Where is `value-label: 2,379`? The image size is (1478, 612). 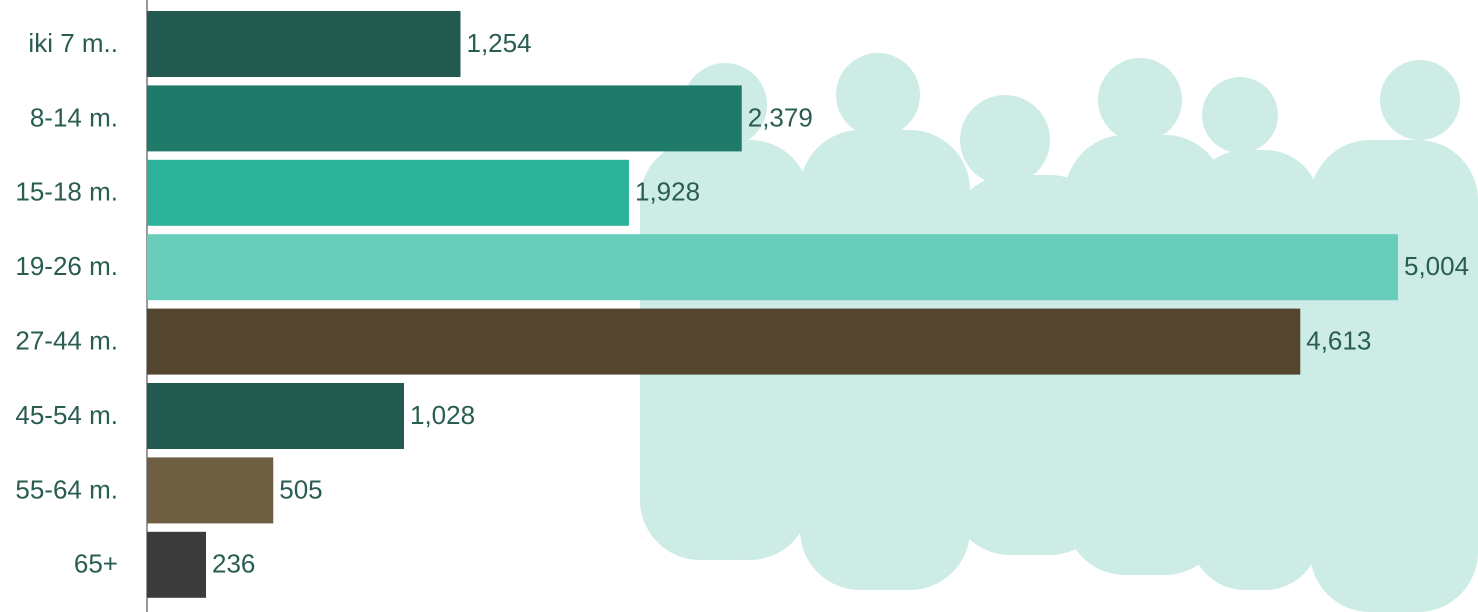
value-label: 2,379 is located at coordinates (780, 117).